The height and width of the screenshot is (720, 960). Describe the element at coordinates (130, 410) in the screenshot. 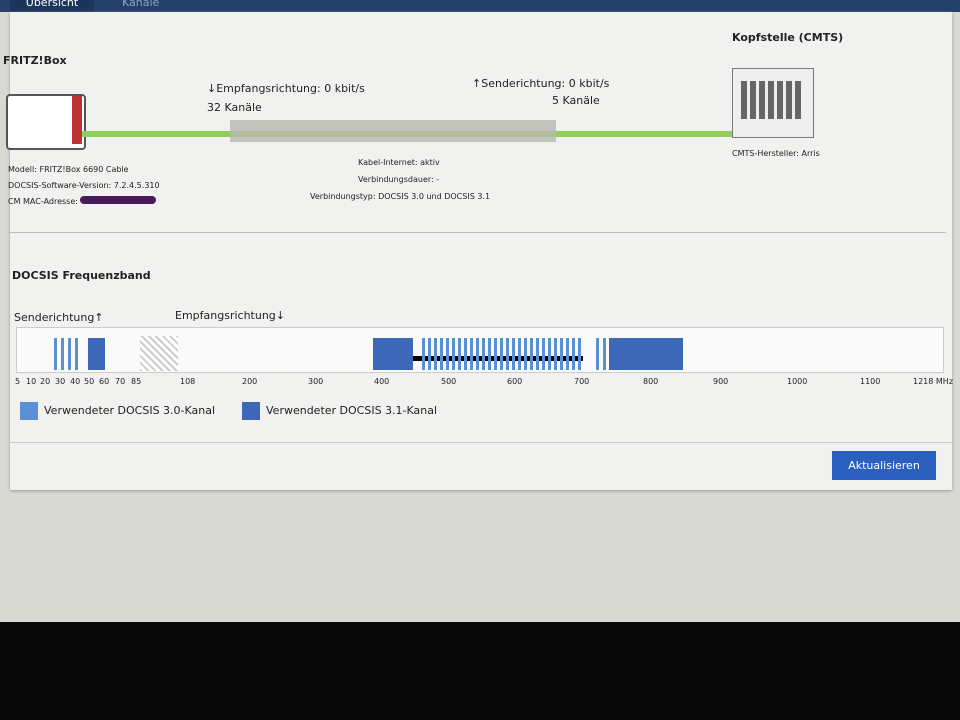

I see `legend-label: Verwendeter DOCSIS 3.0-Kanal` at that location.